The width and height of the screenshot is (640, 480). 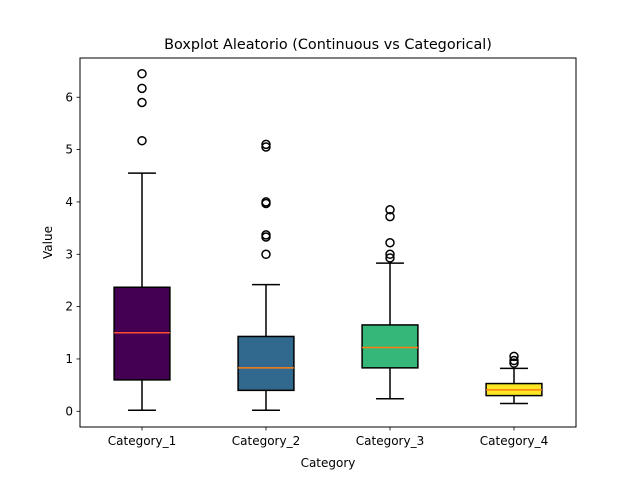 I want to click on y-tick-label: 2, so click(x=69, y=307).